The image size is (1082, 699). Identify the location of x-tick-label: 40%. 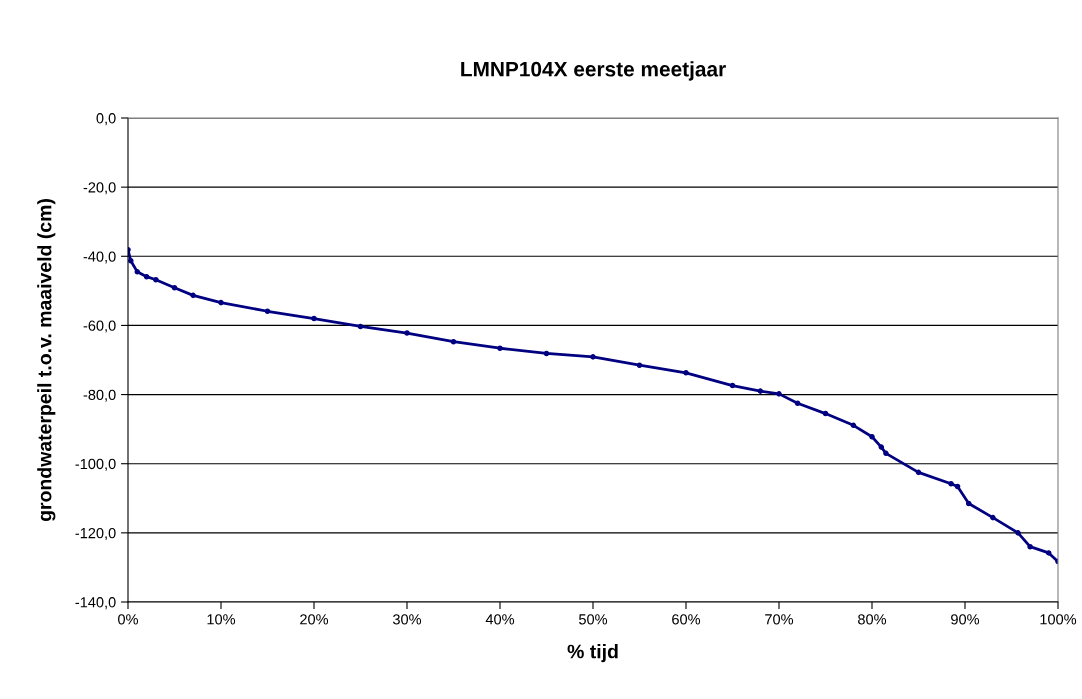
(500, 619).